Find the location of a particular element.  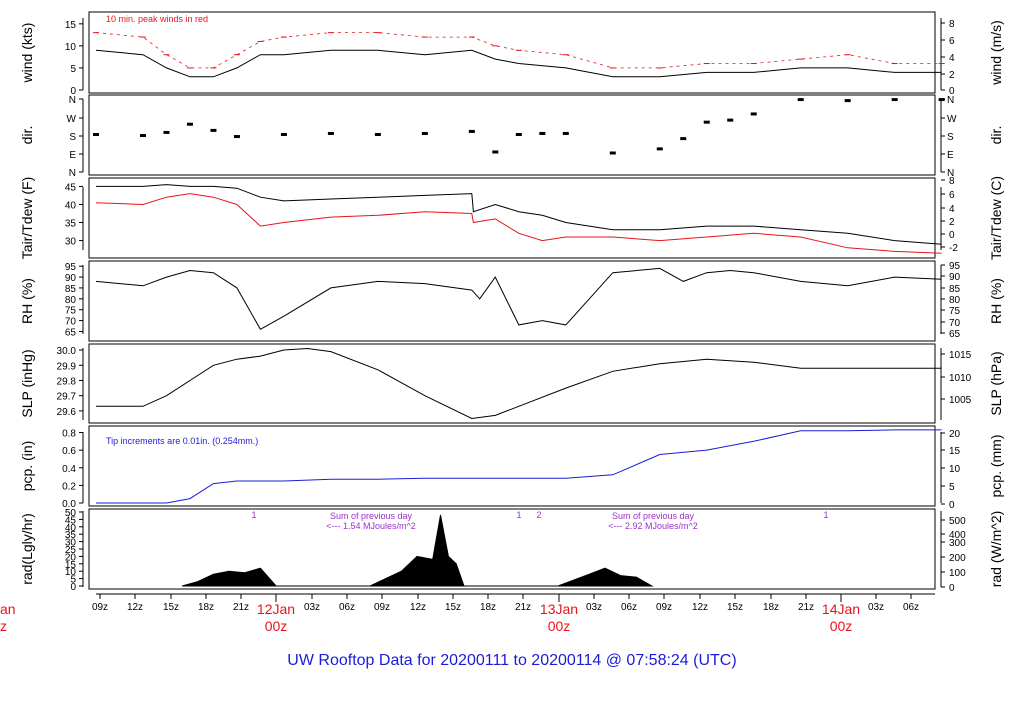

wind-left-tick-label: 5 is located at coordinates (73, 69).